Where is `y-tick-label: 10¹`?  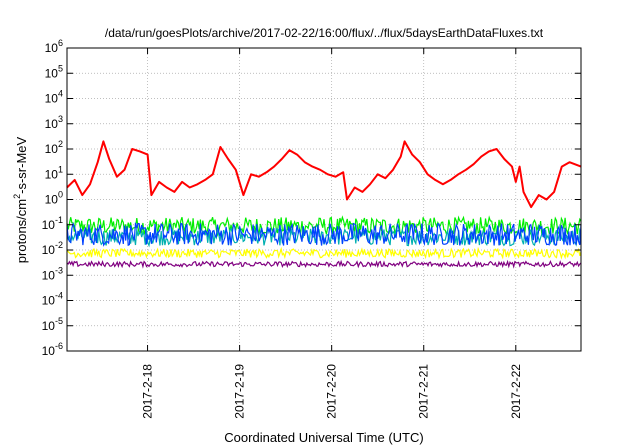 y-tick-label: 10¹ is located at coordinates (54, 172).